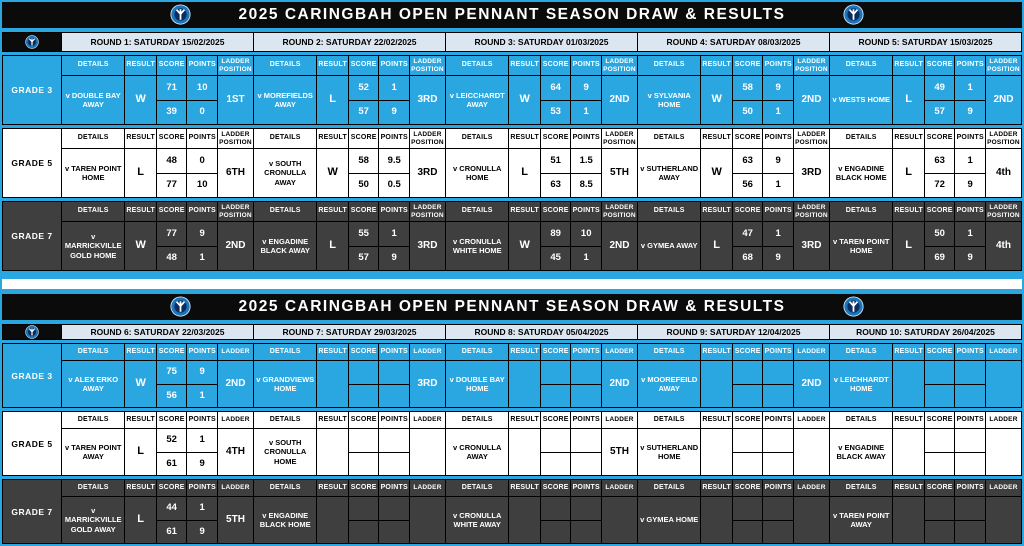  What do you see at coordinates (747, 112) in the screenshot?
I see `score-against-cell: 50` at bounding box center [747, 112].